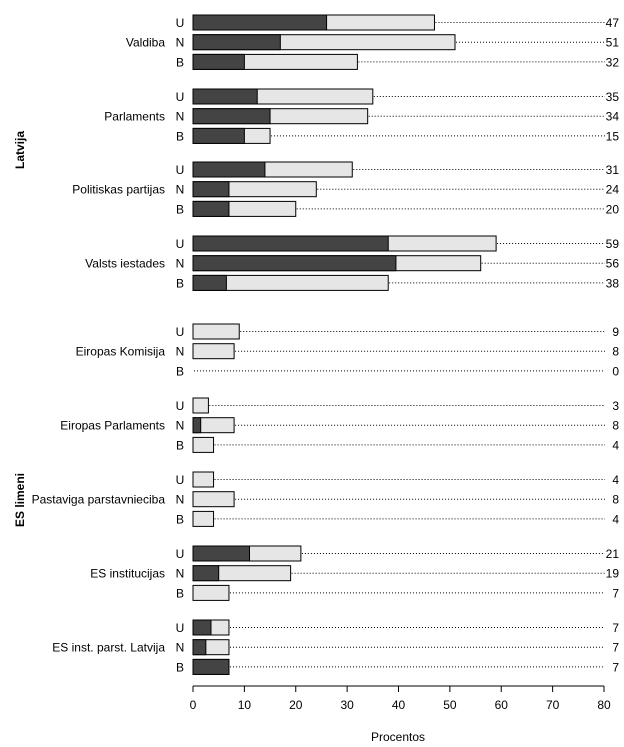 The image size is (624, 747). Describe the element at coordinates (127, 574) in the screenshot. I see `category-label: ES institucijas` at that location.